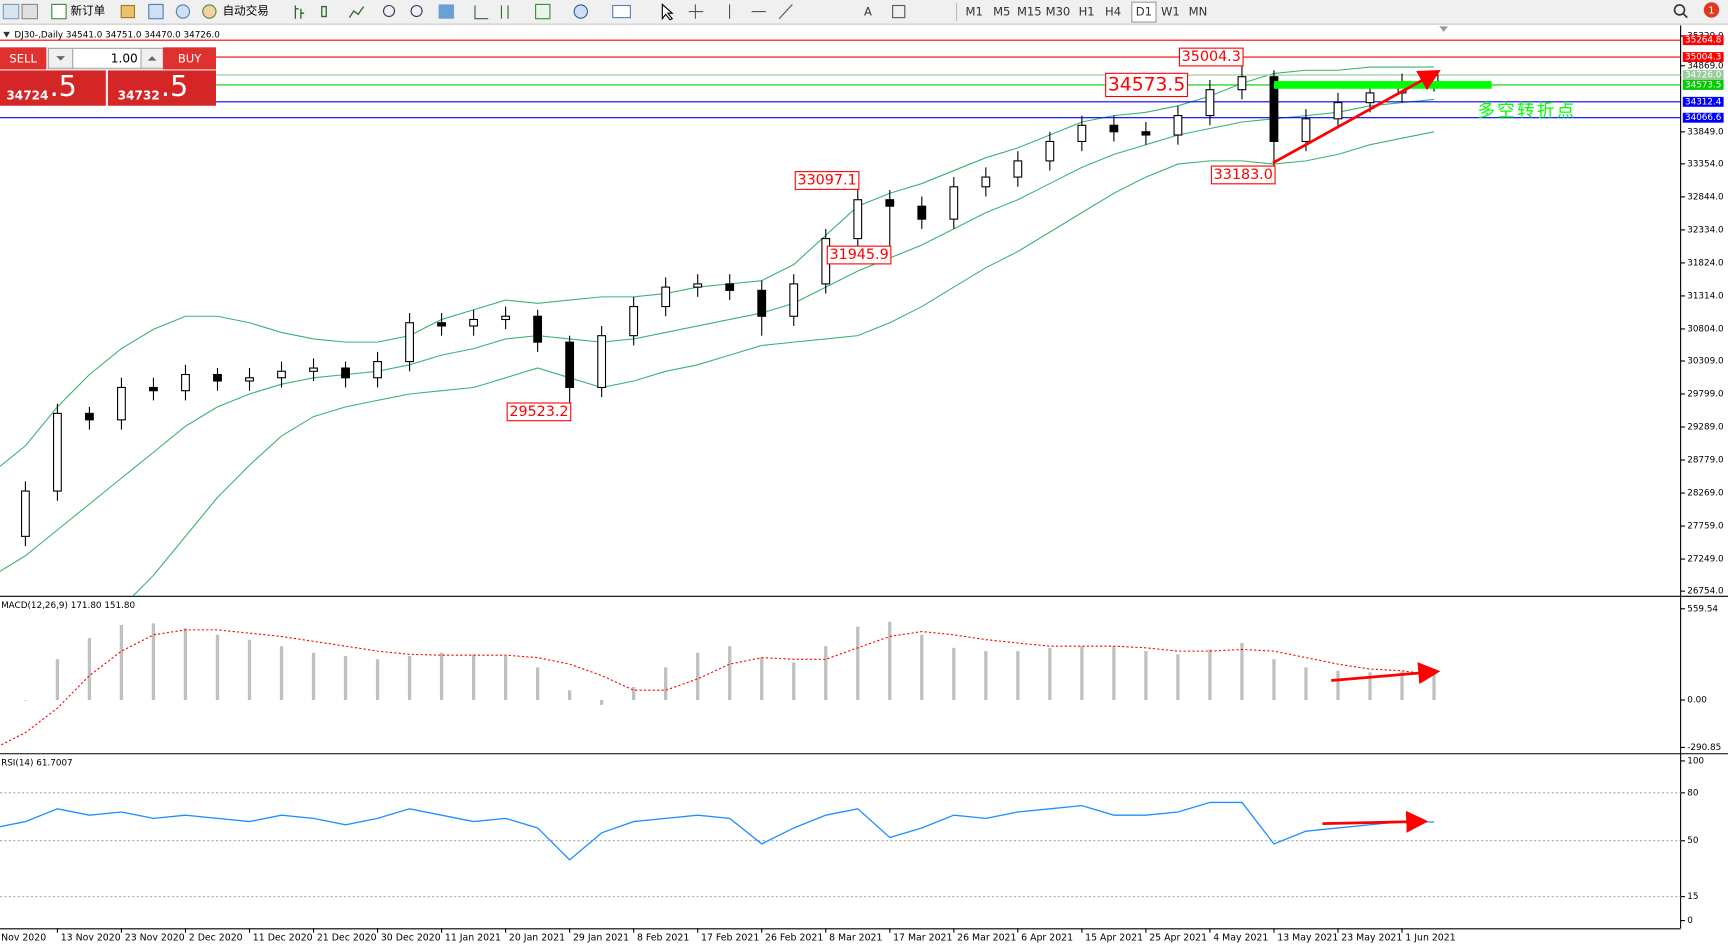  I want to click on price-level-label: 35264.8, so click(1703, 41).